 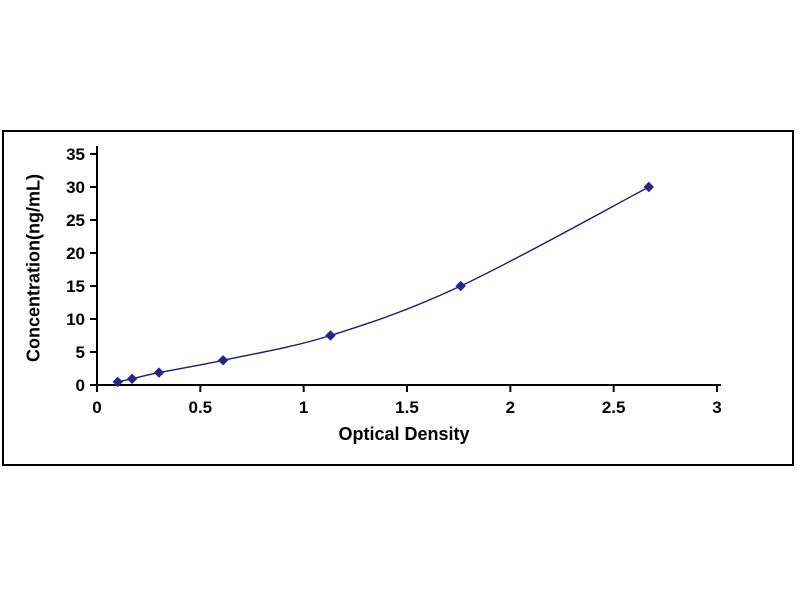 What do you see at coordinates (614, 407) in the screenshot?
I see `x-tick-label: 2.5` at bounding box center [614, 407].